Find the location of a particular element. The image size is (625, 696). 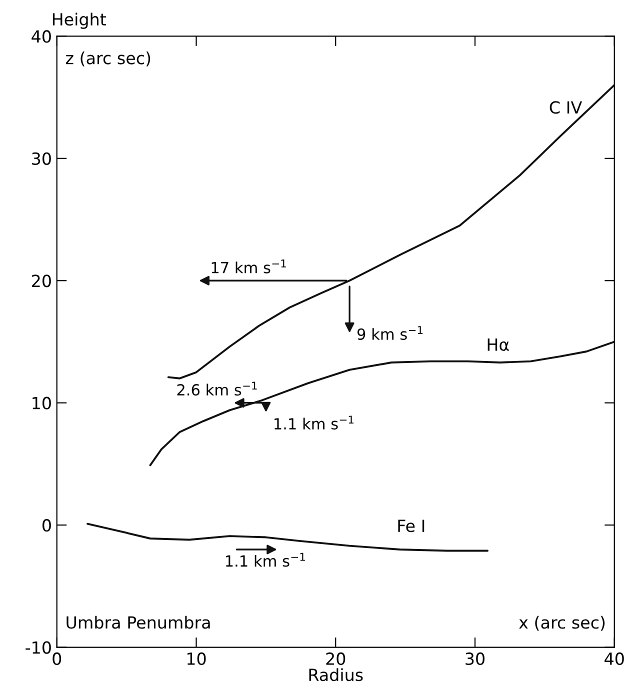

y-tick-label: 20 is located at coordinates (41, 281).